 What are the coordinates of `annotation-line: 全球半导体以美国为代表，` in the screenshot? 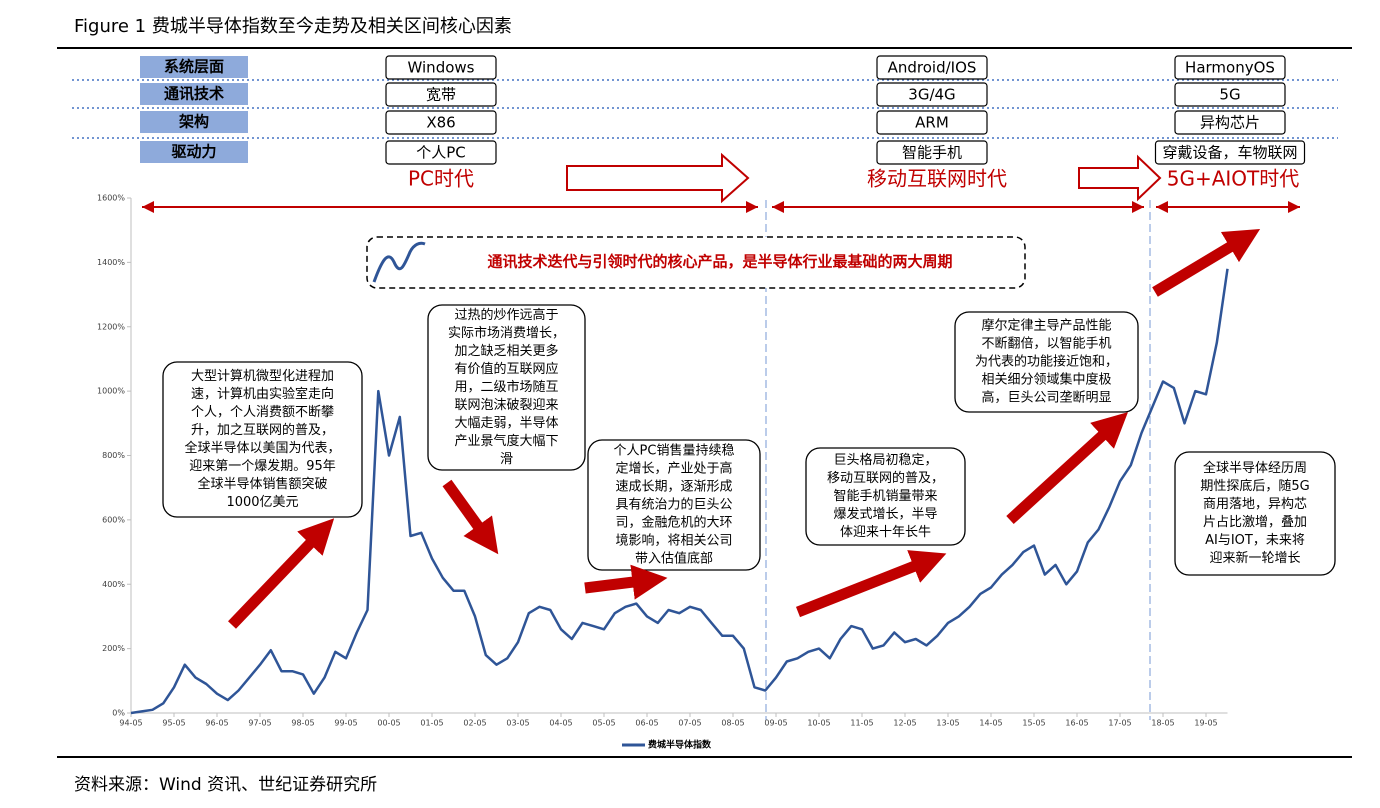 It's located at (262, 448).